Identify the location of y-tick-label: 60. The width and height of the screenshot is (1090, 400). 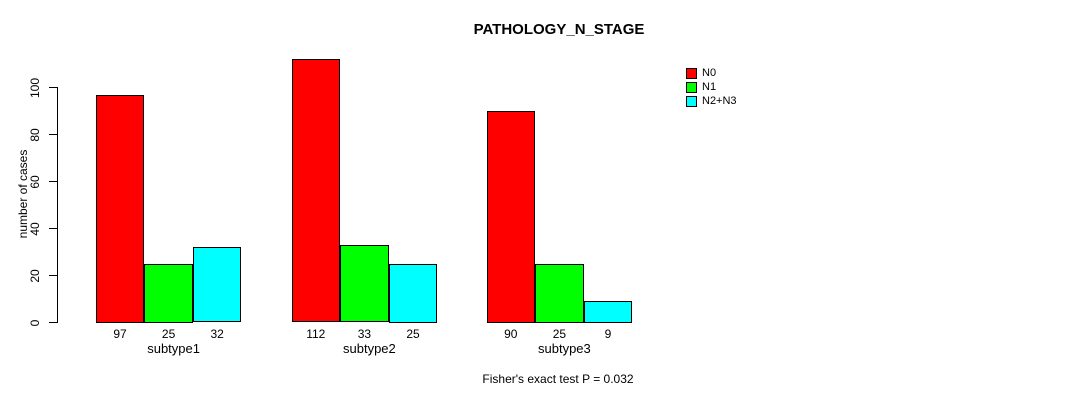
(35, 181).